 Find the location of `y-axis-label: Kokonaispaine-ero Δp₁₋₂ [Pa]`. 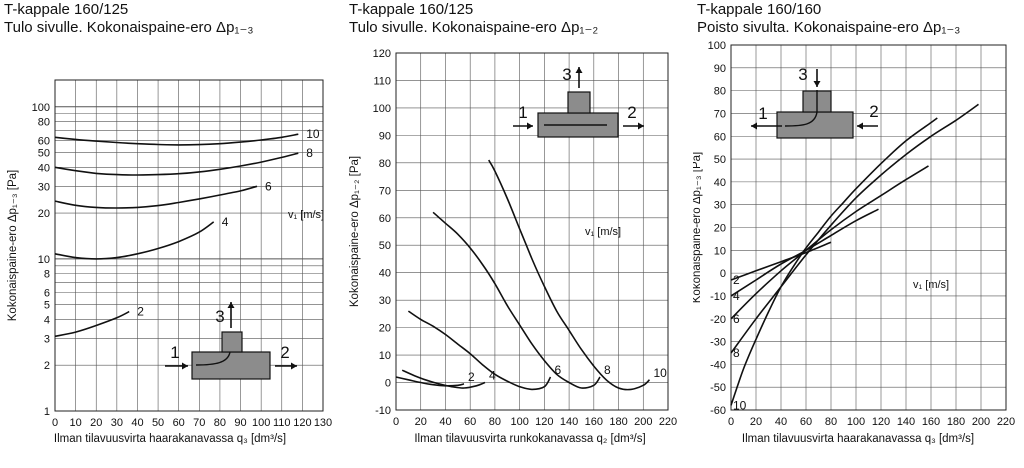

y-axis-label: Kokonaispaine-ero Δp₁₋₂ [Pa] is located at coordinates (355, 231).